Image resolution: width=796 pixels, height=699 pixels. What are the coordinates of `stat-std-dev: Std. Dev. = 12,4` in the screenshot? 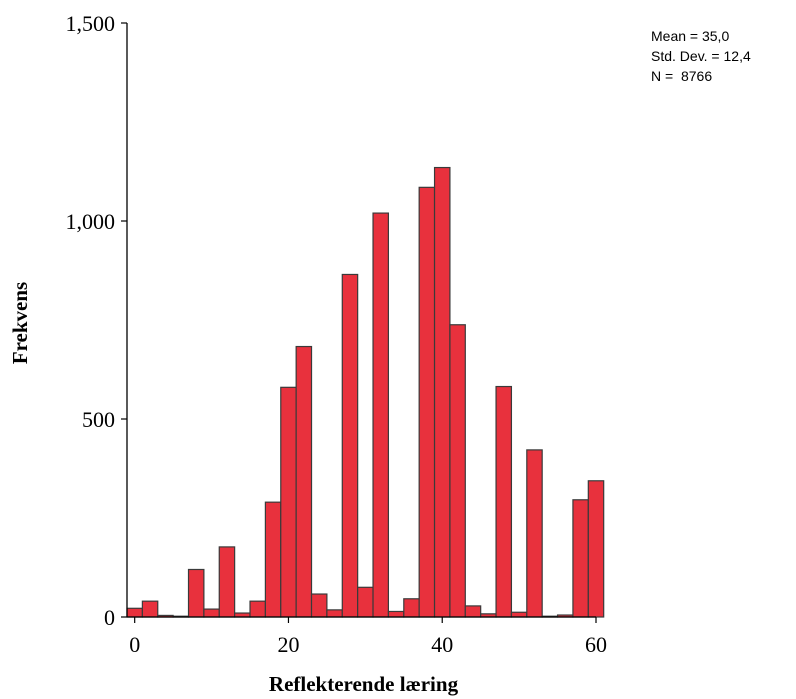 It's located at (701, 56).